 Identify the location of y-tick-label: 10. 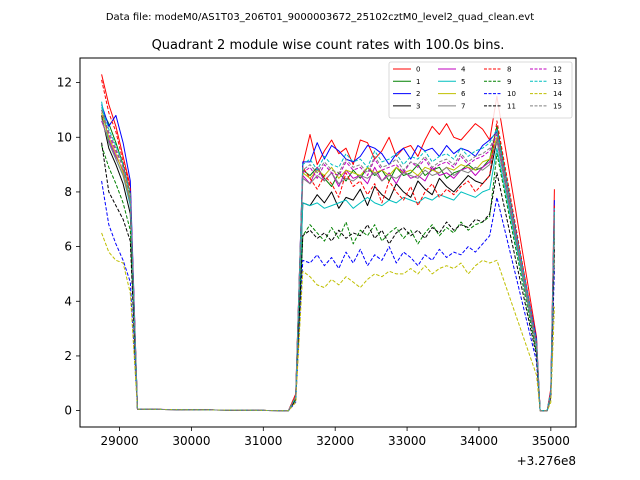
(64, 137).